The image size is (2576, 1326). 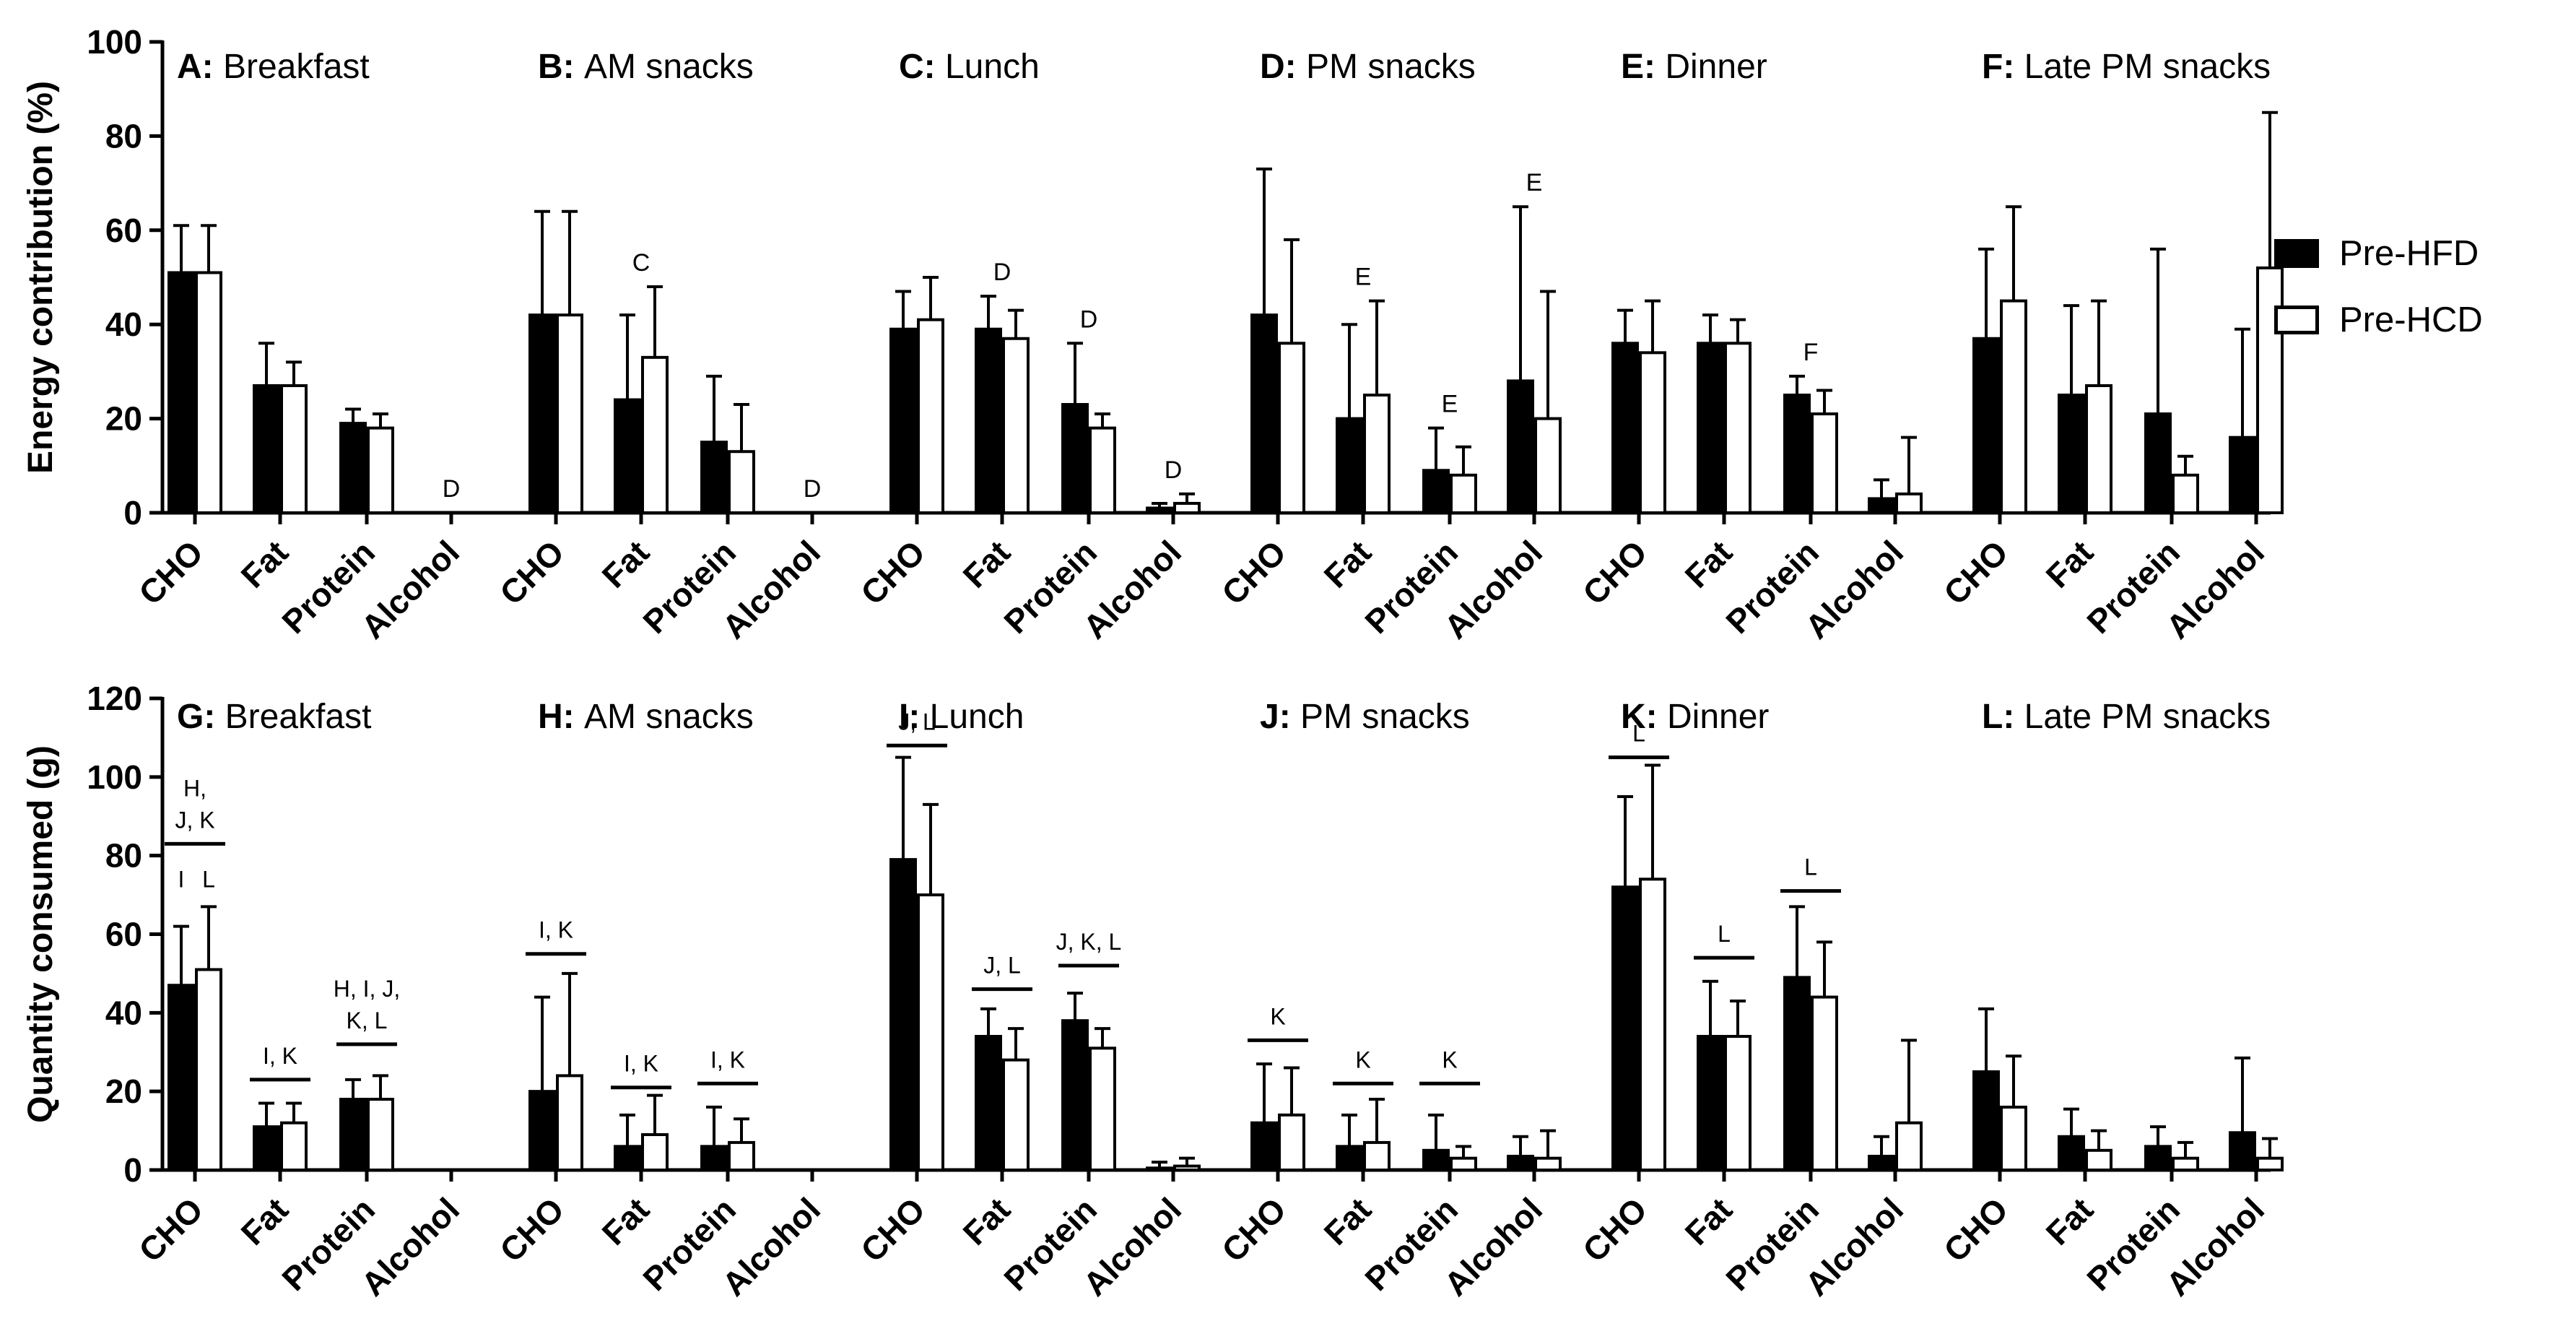 I want to click on quantity-panel-breakfast-cho-pre-hfd-bar, so click(x=181, y=1078).